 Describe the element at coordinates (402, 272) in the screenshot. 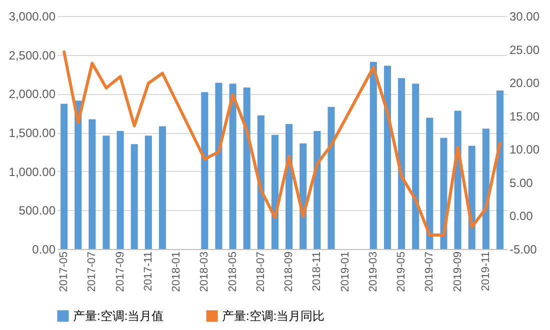

I see `x-tick-label: 2019-05` at that location.